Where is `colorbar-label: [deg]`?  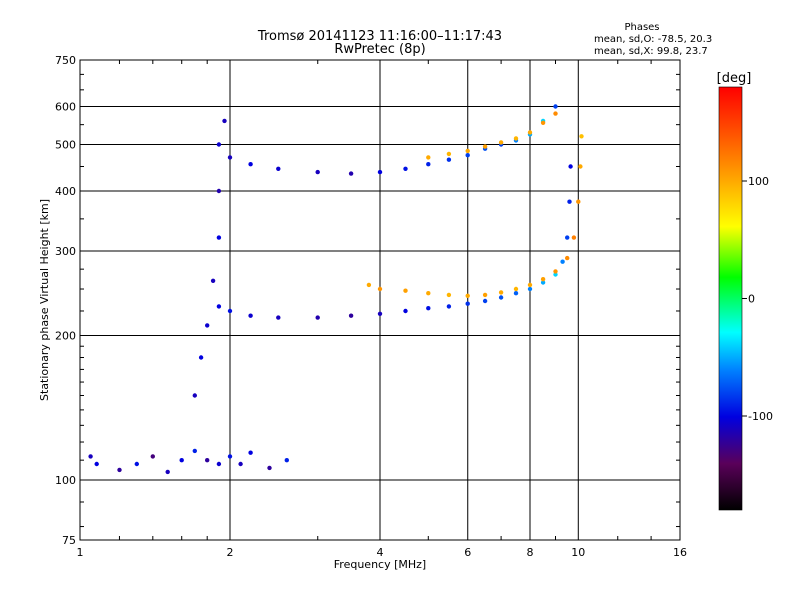
colorbar-label: [deg] is located at coordinates (734, 78).